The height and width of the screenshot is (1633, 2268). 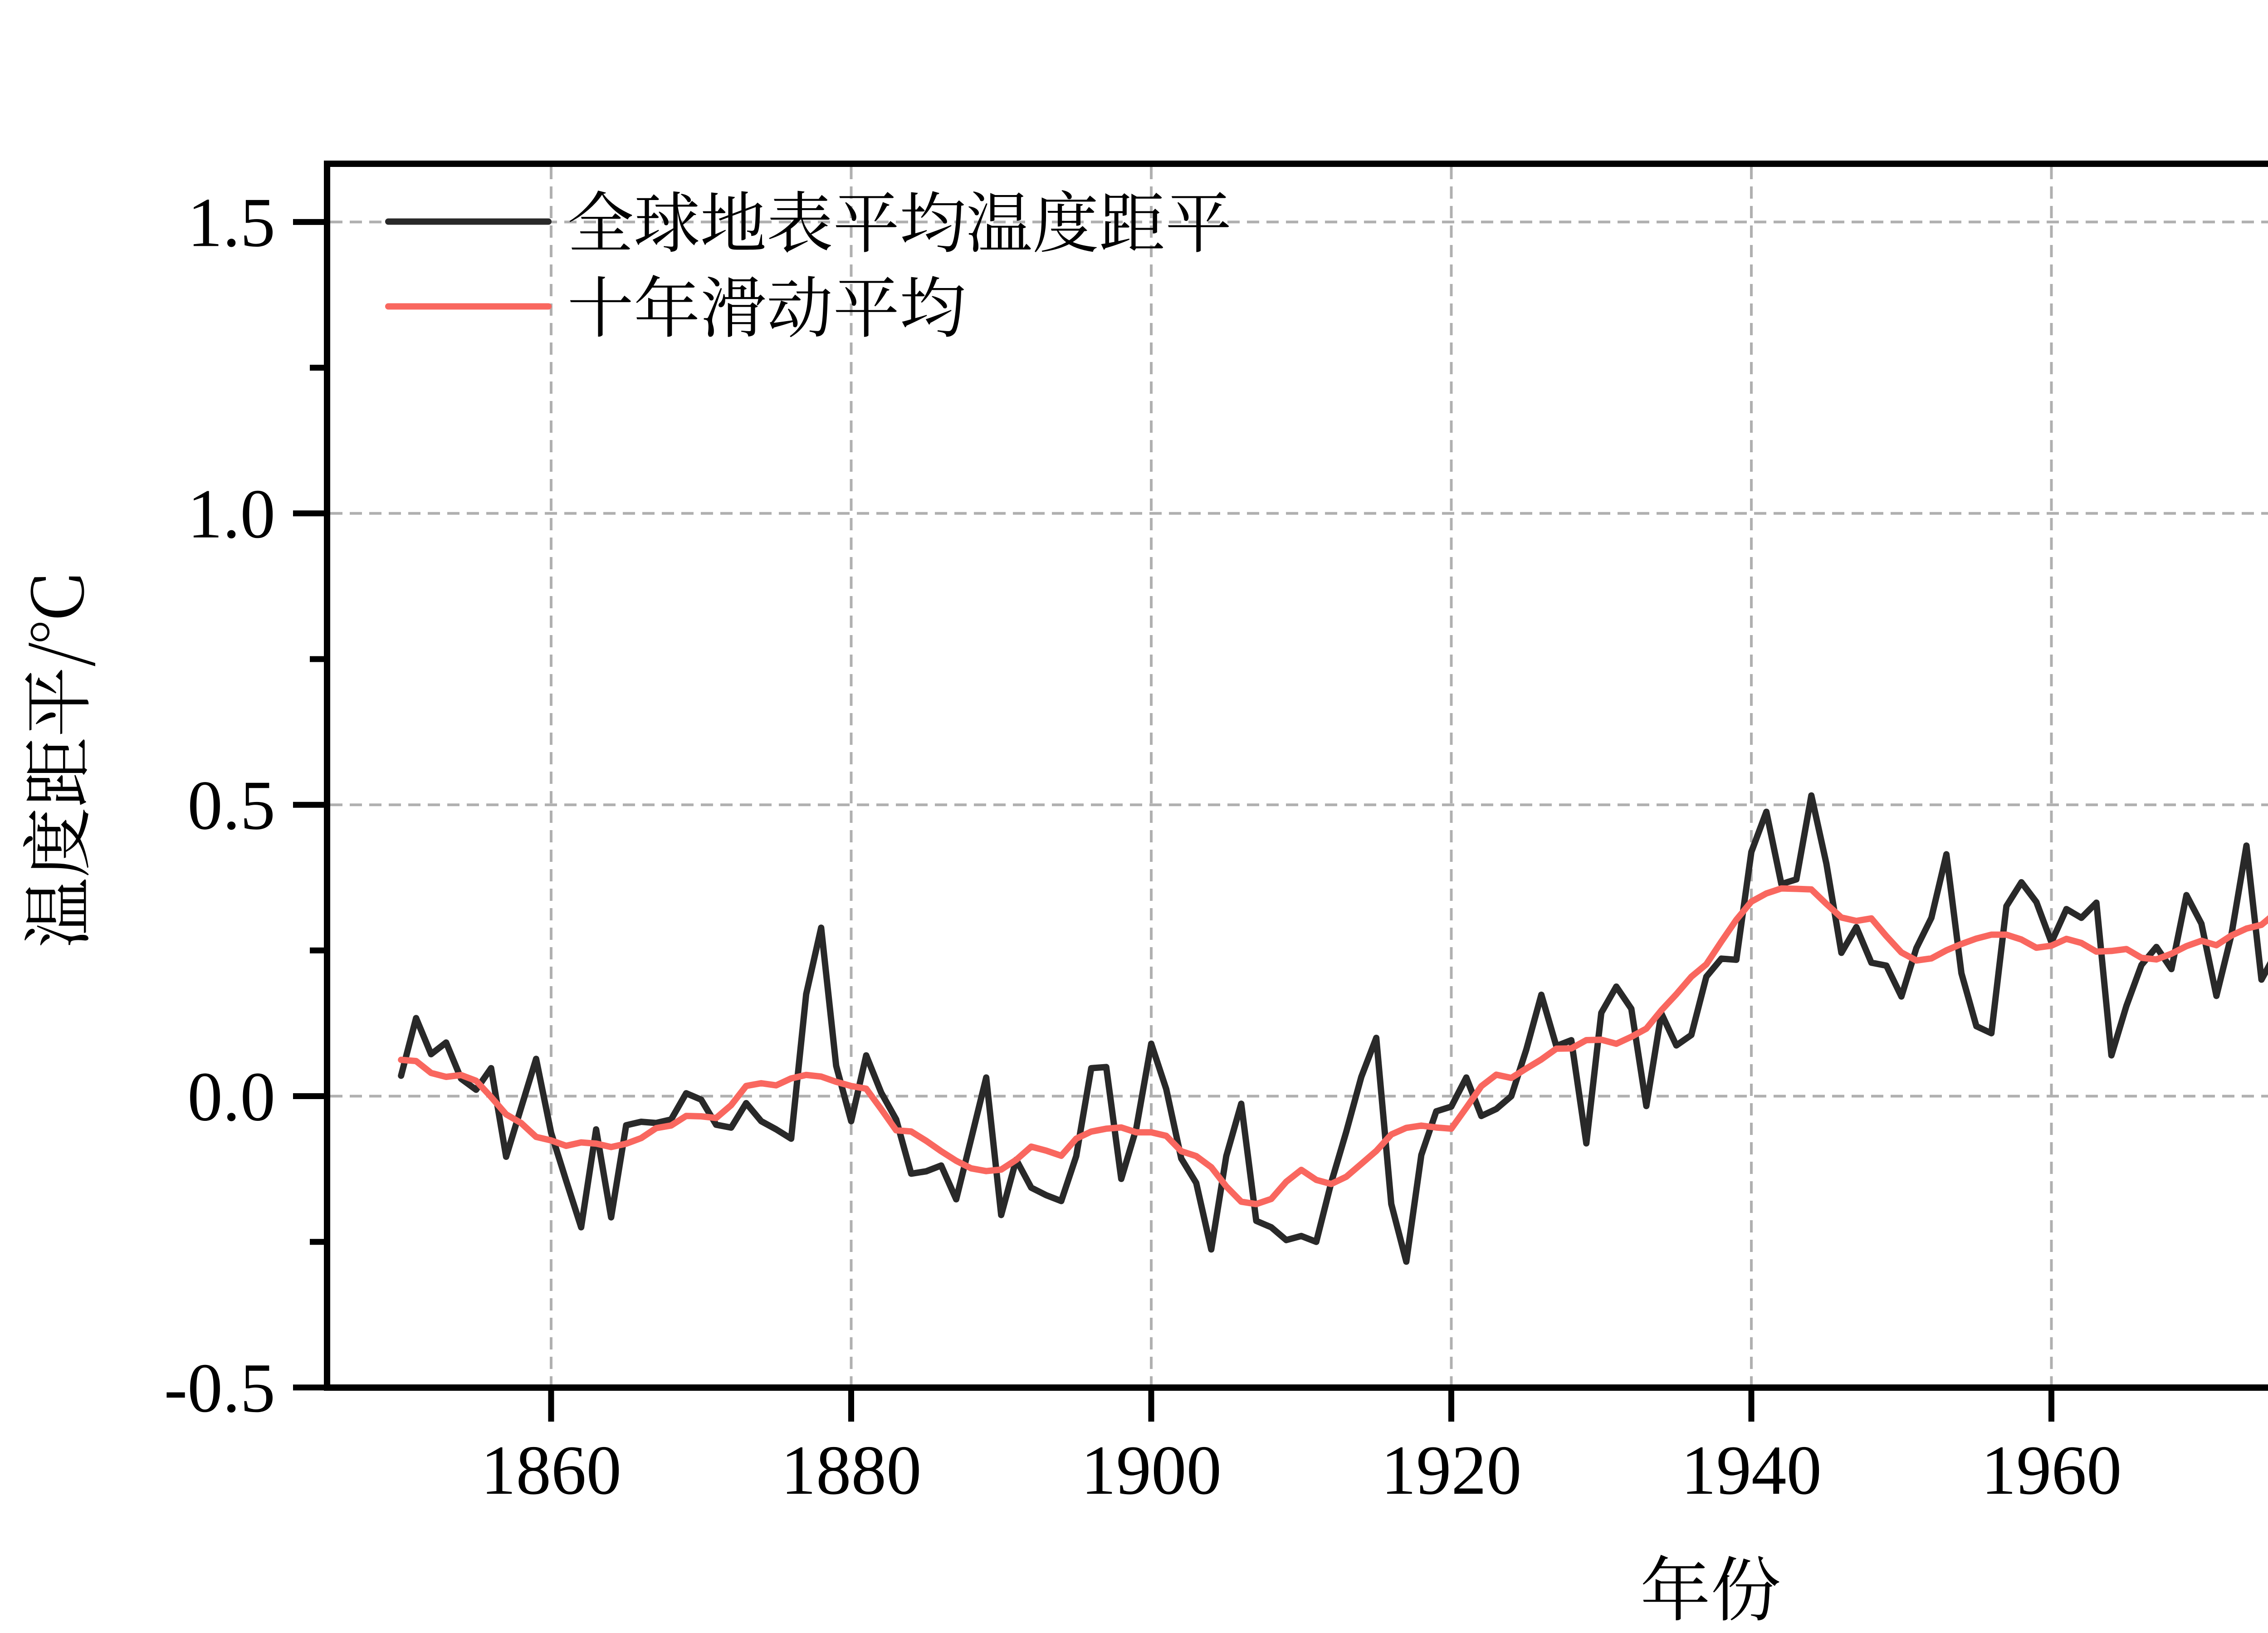 What do you see at coordinates (220, 1388) in the screenshot?
I see `svg-text: -0.5` at bounding box center [220, 1388].